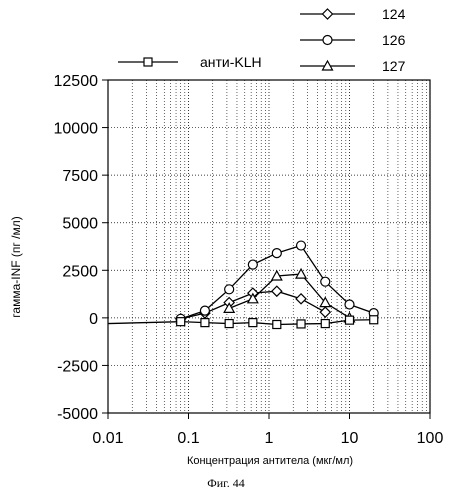 The height and width of the screenshot is (499, 452). What do you see at coordinates (353, 66) in the screenshot?
I see `legend-item-127: 127` at bounding box center [353, 66].